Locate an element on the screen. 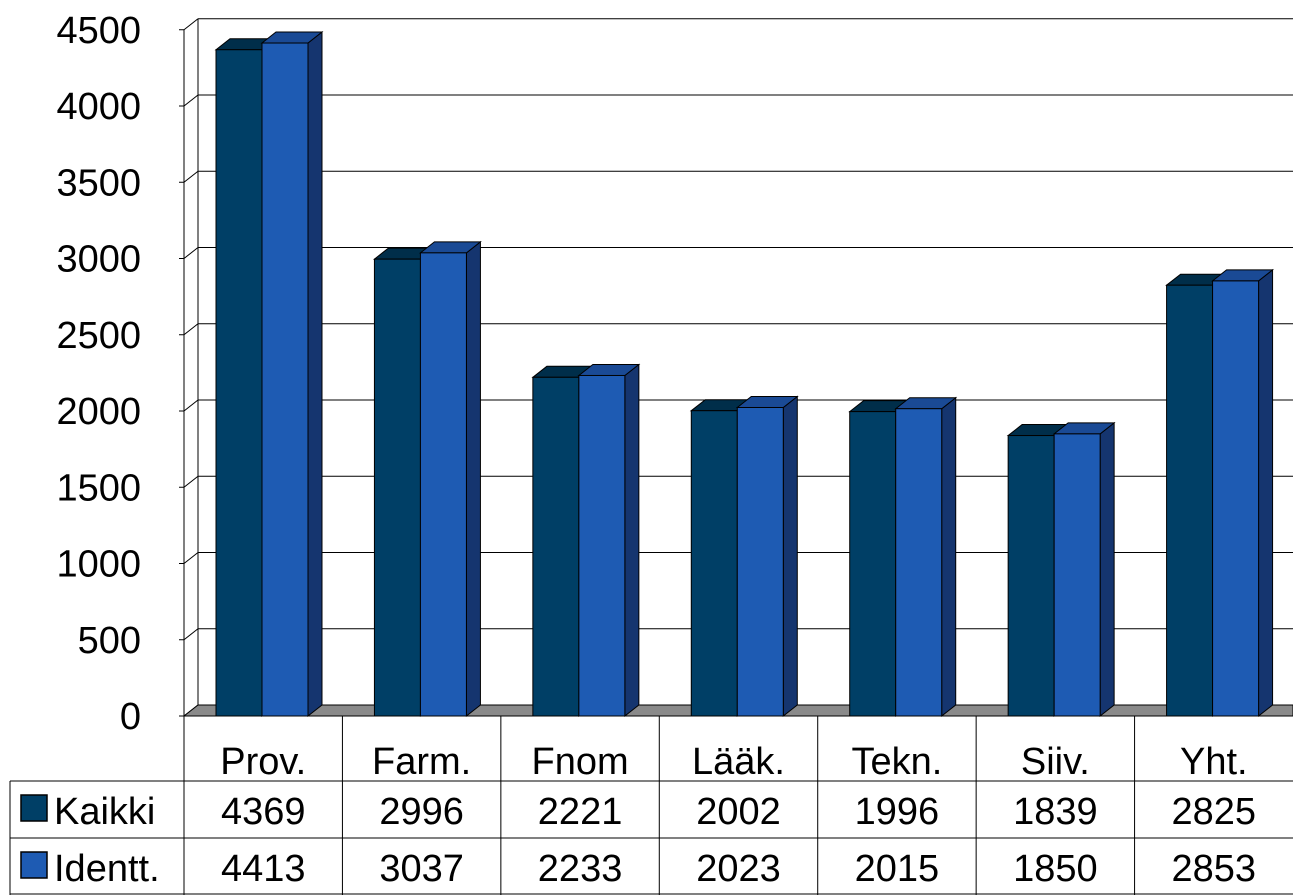  table-cell-value: 2996 is located at coordinates (421, 812).